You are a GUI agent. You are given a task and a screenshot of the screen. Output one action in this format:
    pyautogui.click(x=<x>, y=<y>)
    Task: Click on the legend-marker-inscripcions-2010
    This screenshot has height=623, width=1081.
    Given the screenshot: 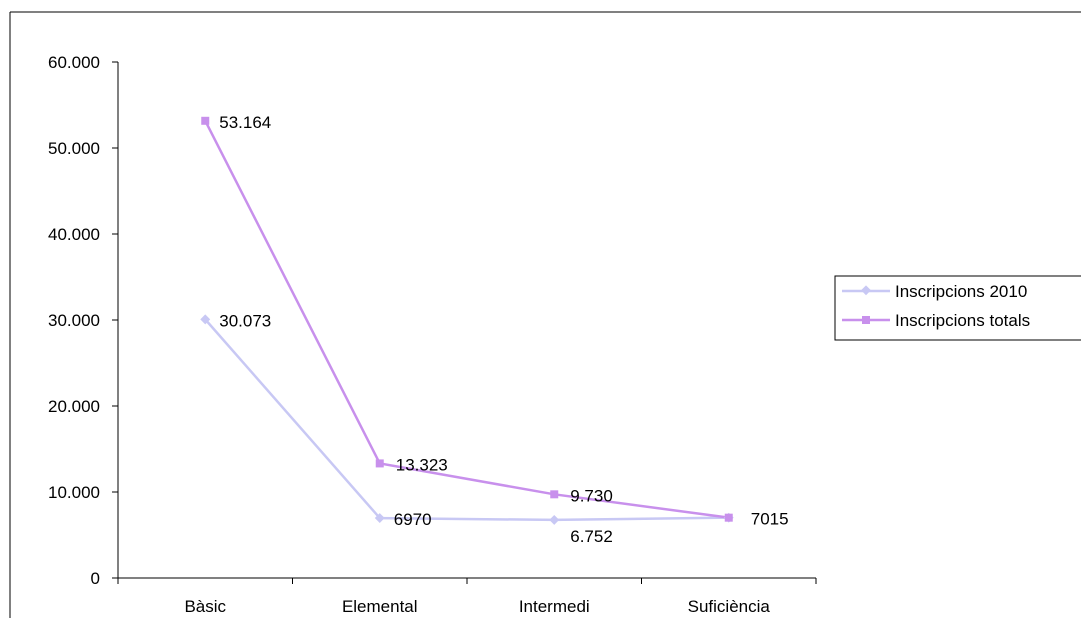 What is the action you would take?
    pyautogui.click(x=866, y=290)
    